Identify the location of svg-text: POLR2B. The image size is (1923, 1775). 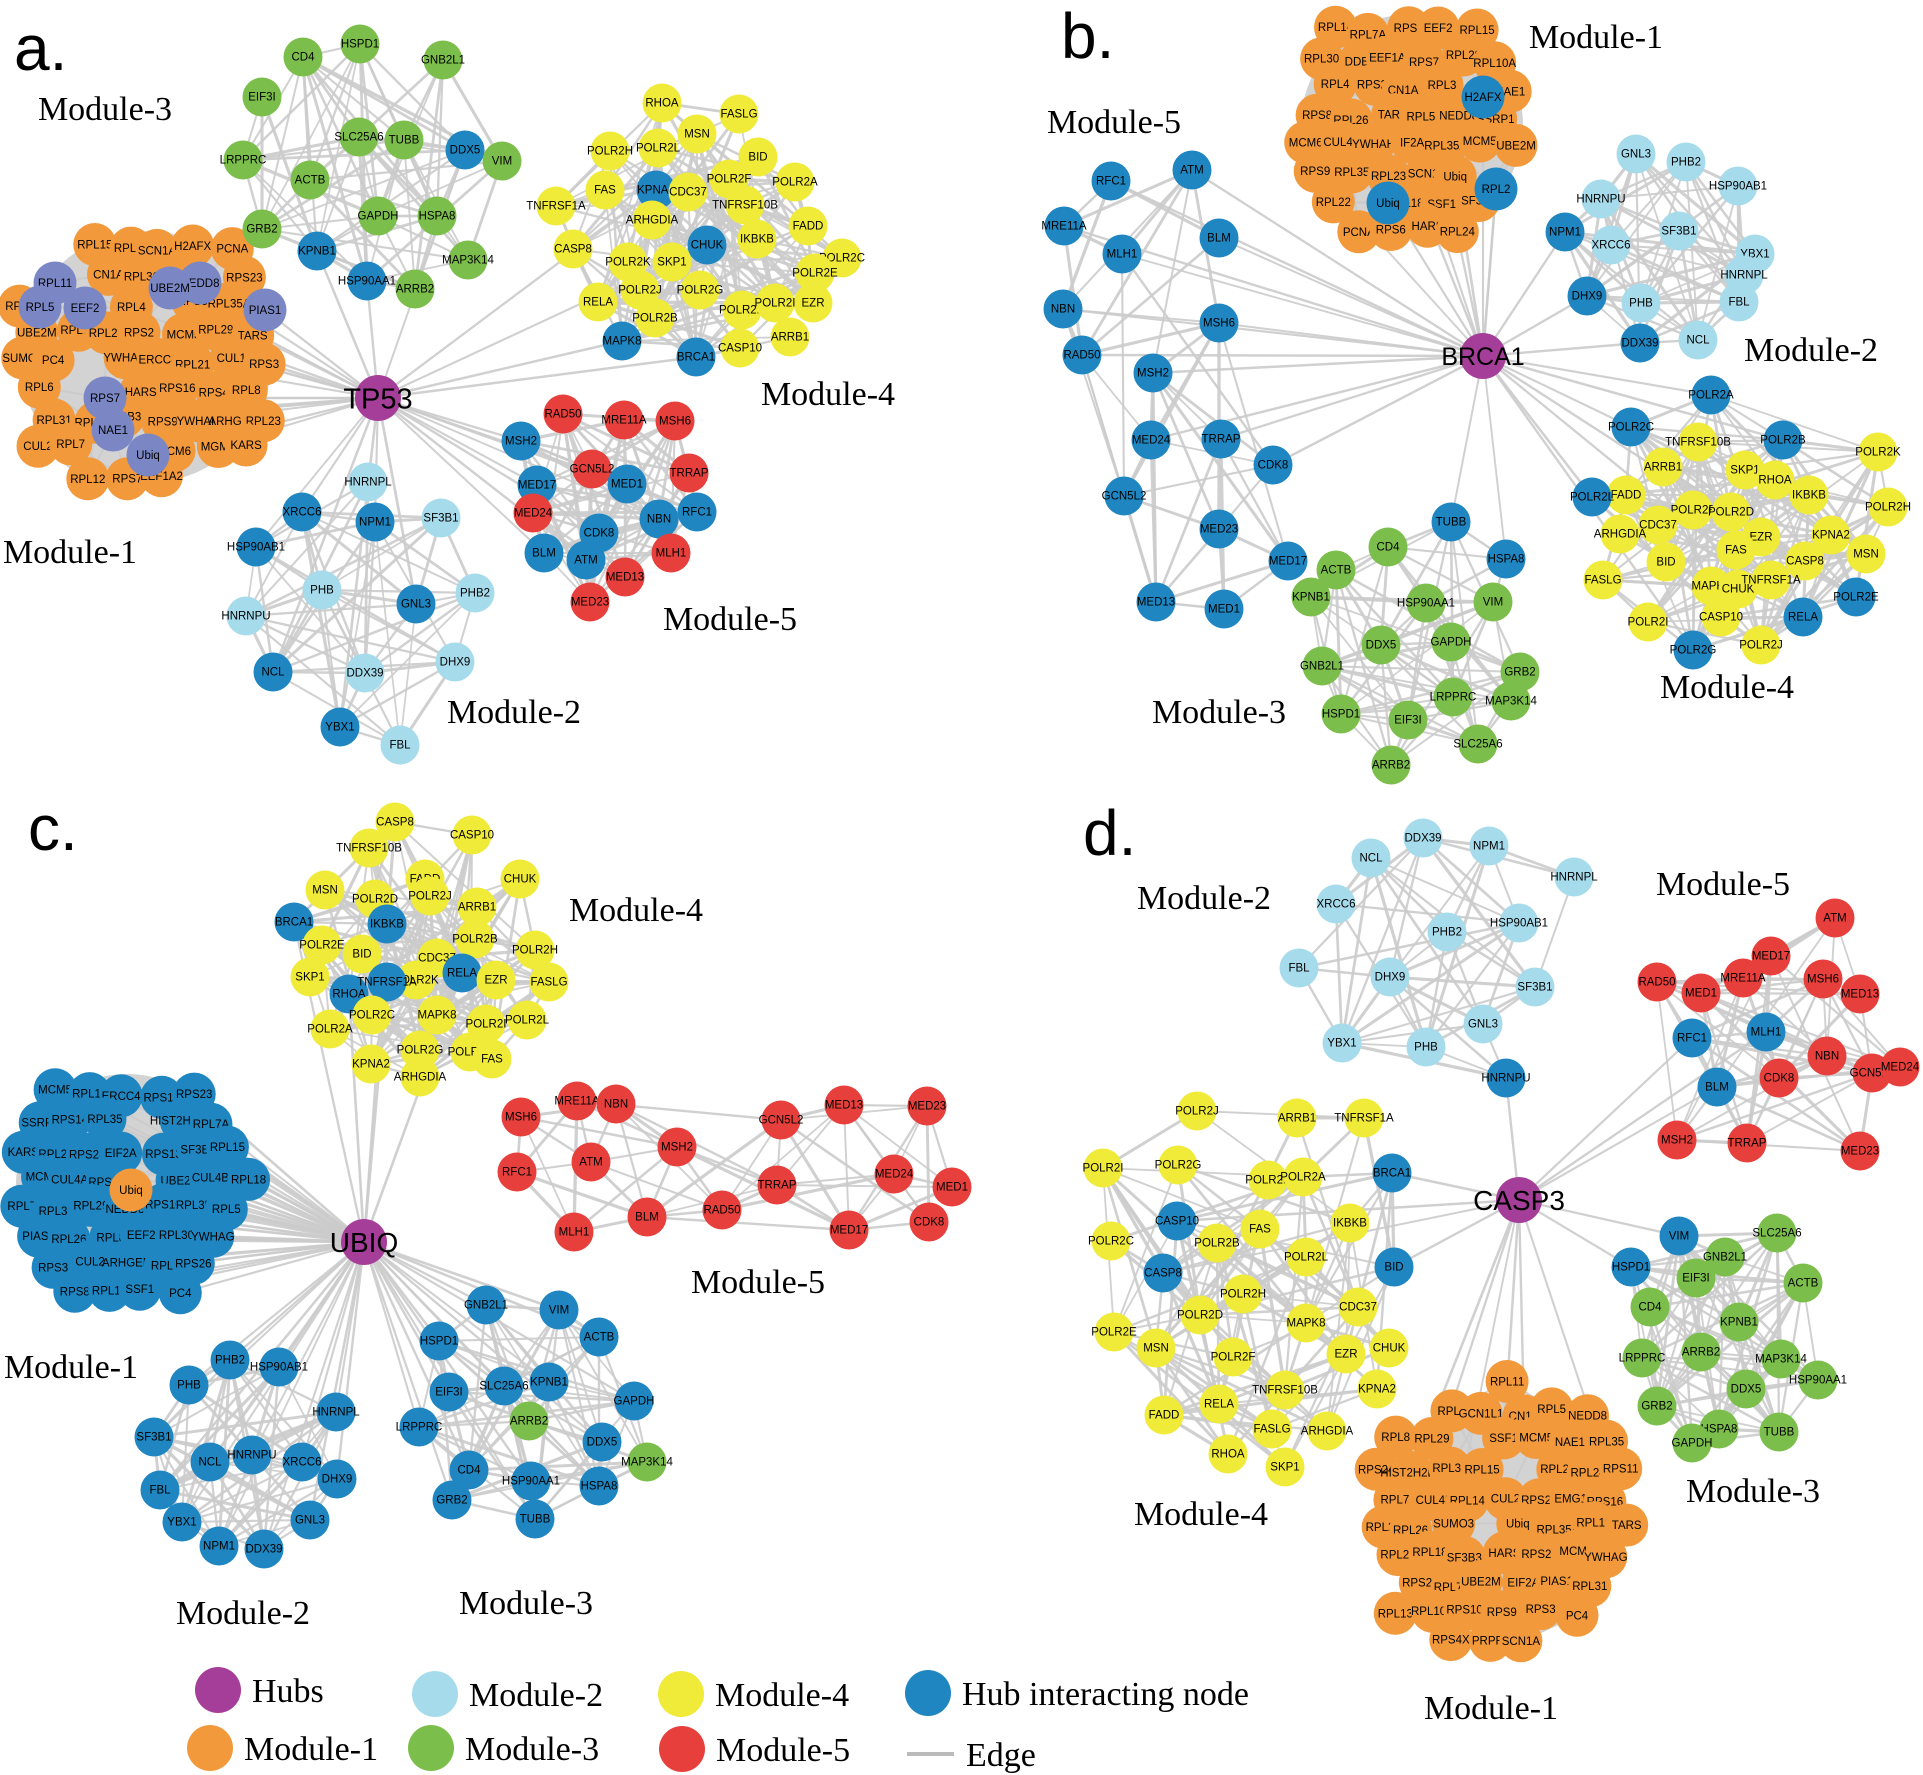
(475, 940).